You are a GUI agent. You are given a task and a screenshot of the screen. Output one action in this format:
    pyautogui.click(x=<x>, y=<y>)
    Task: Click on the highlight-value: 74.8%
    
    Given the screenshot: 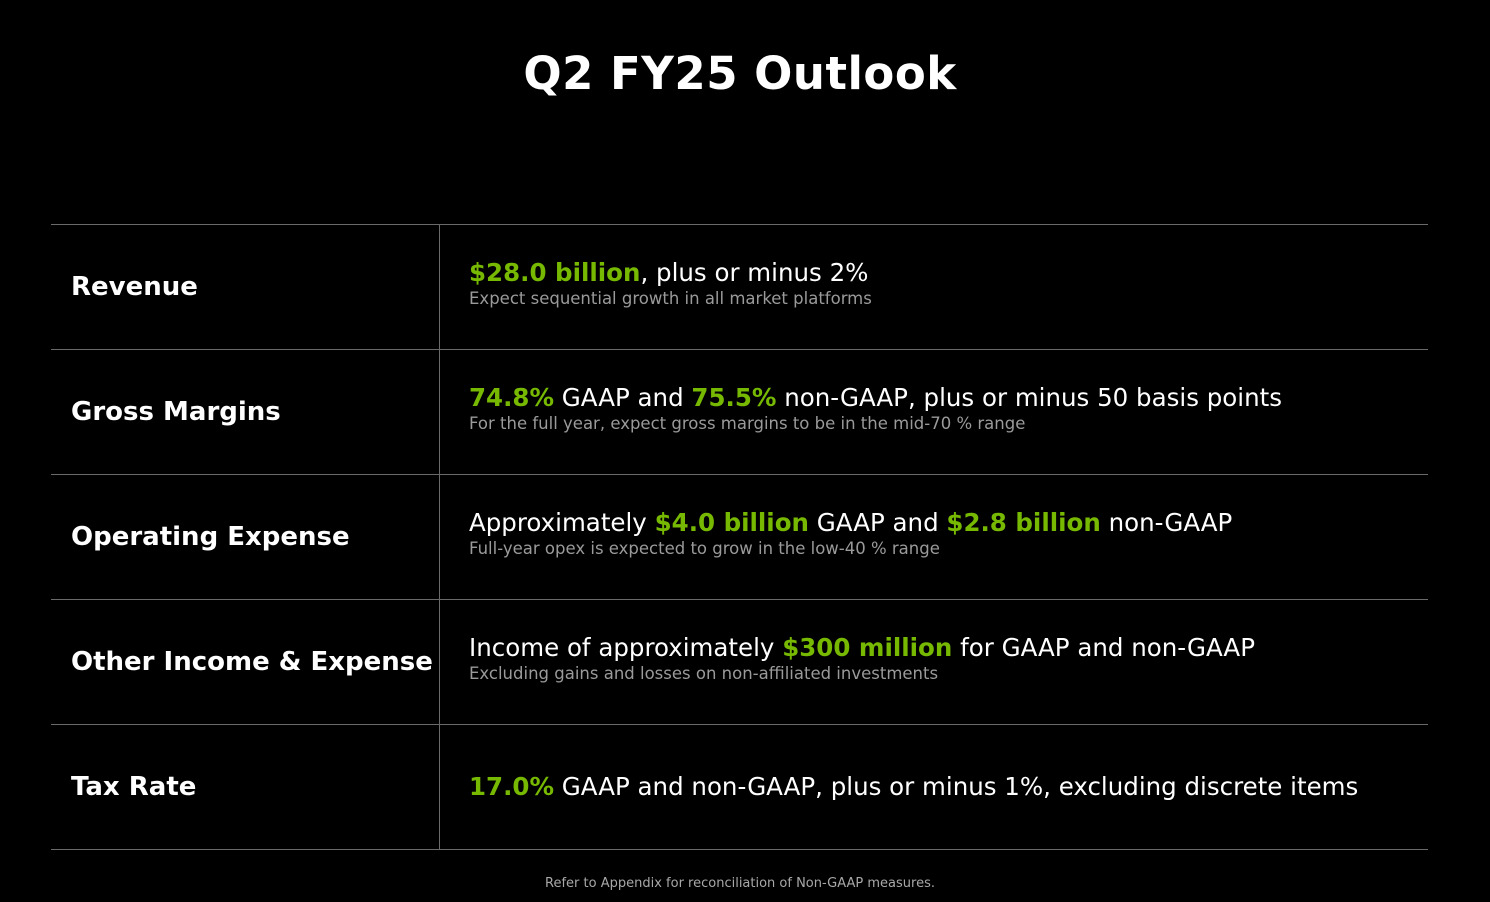 What is the action you would take?
    pyautogui.click(x=511, y=397)
    